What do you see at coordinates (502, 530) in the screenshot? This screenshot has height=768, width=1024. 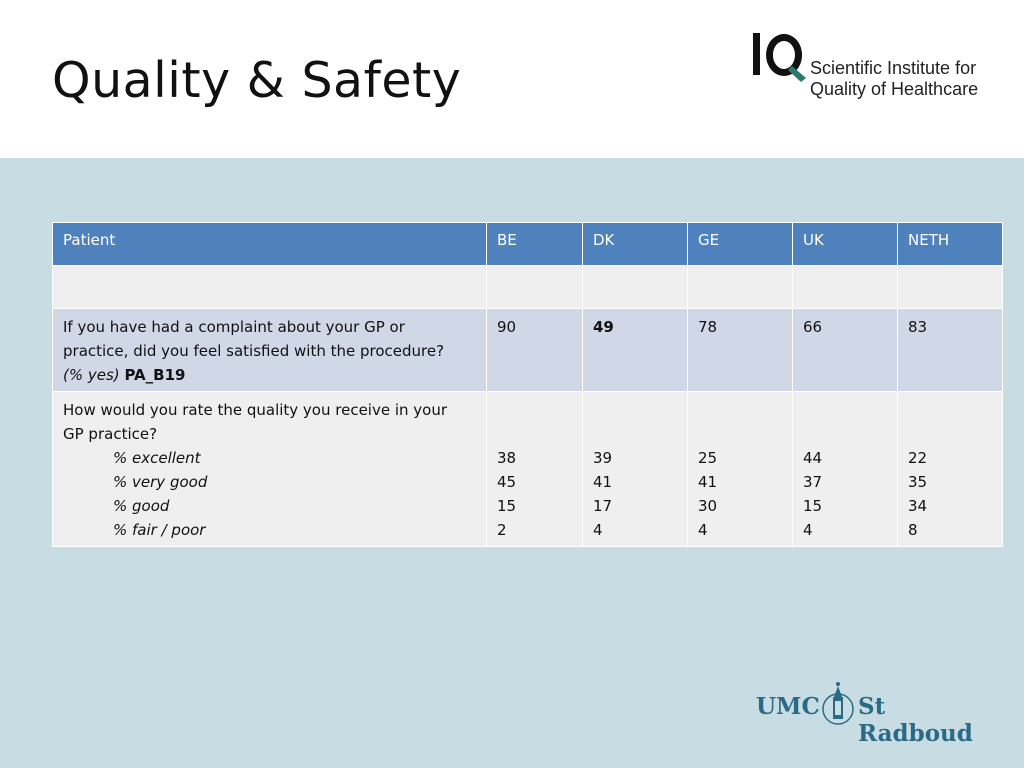 I see `quality-value: 2` at bounding box center [502, 530].